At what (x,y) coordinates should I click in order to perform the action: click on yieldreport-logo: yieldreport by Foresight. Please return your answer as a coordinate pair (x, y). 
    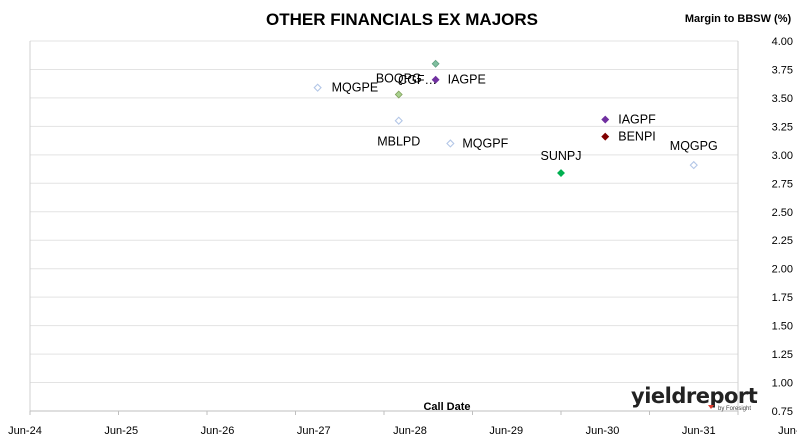
    Looking at the image, I should click on (694, 398).